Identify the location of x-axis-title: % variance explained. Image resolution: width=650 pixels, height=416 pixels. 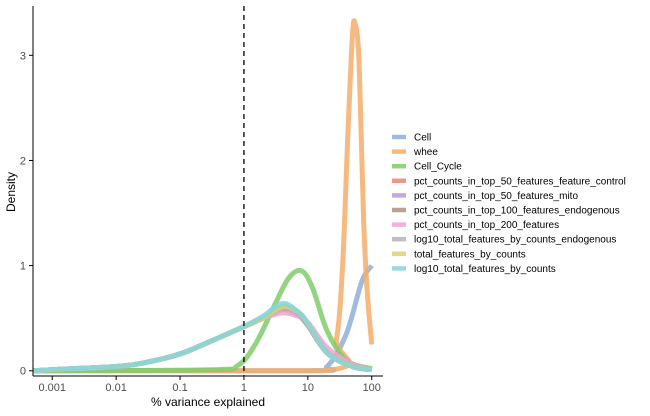
(208, 402).